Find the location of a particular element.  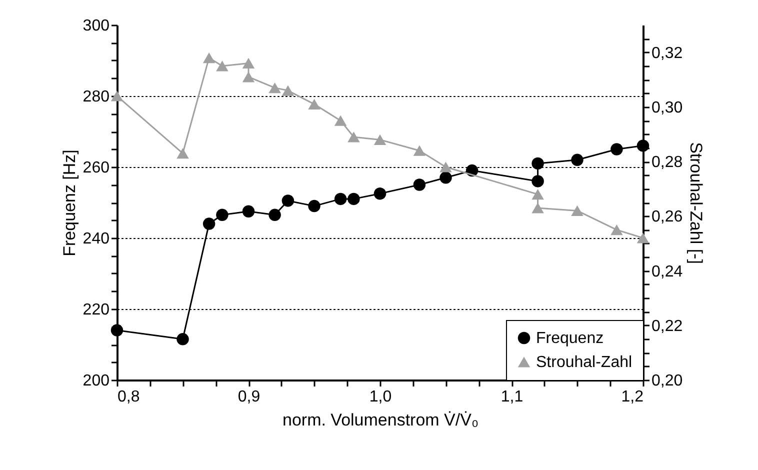

y-tick-label: 260 is located at coordinates (96, 168).